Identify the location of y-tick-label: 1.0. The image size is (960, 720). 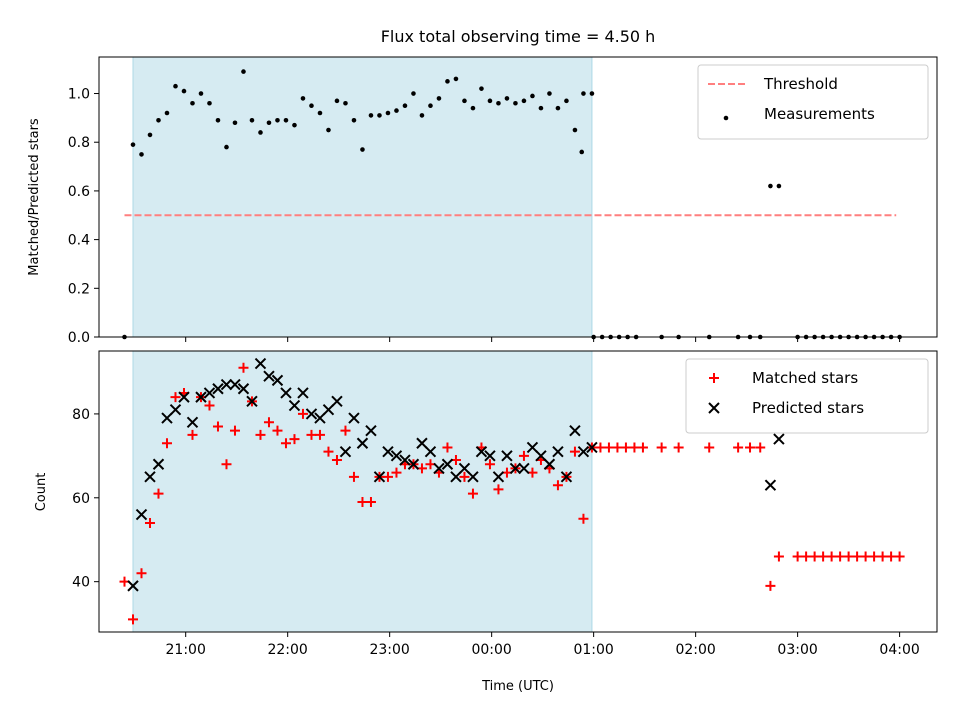
(79, 95).